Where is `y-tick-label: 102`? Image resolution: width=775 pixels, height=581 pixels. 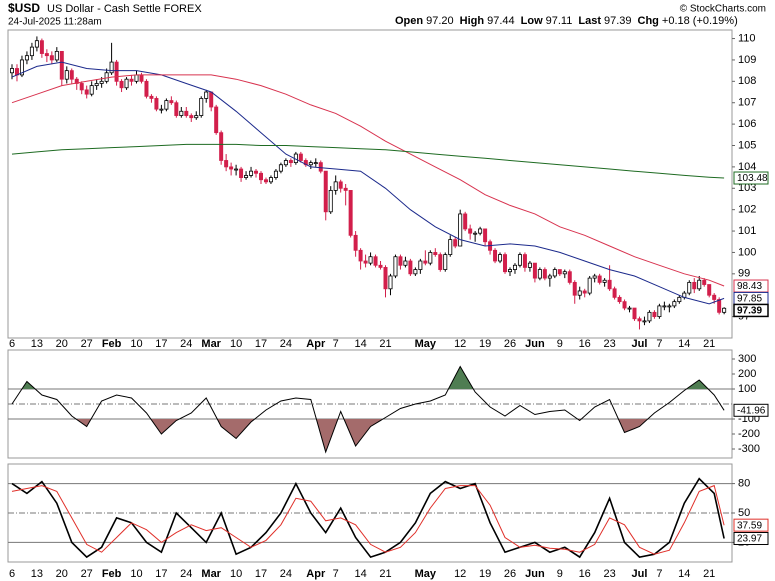
y-tick-label: 102 is located at coordinates (747, 210).